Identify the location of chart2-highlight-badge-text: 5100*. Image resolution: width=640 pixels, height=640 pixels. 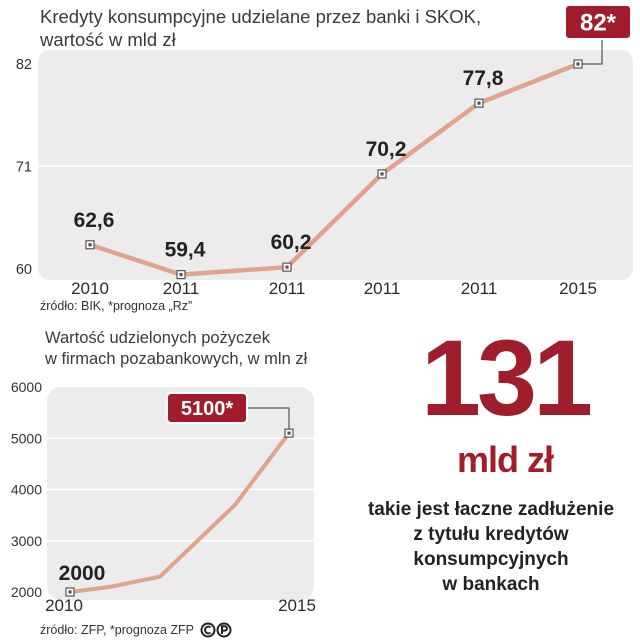
(207, 409).